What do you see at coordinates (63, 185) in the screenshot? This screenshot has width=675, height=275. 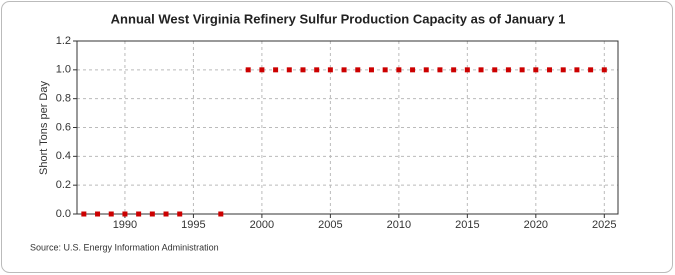 I see `y-tick-label: 0.2` at bounding box center [63, 185].